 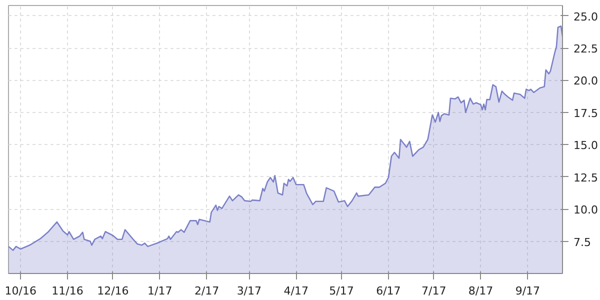 I want to click on y-tick-label: 12.5, so click(x=586, y=177).